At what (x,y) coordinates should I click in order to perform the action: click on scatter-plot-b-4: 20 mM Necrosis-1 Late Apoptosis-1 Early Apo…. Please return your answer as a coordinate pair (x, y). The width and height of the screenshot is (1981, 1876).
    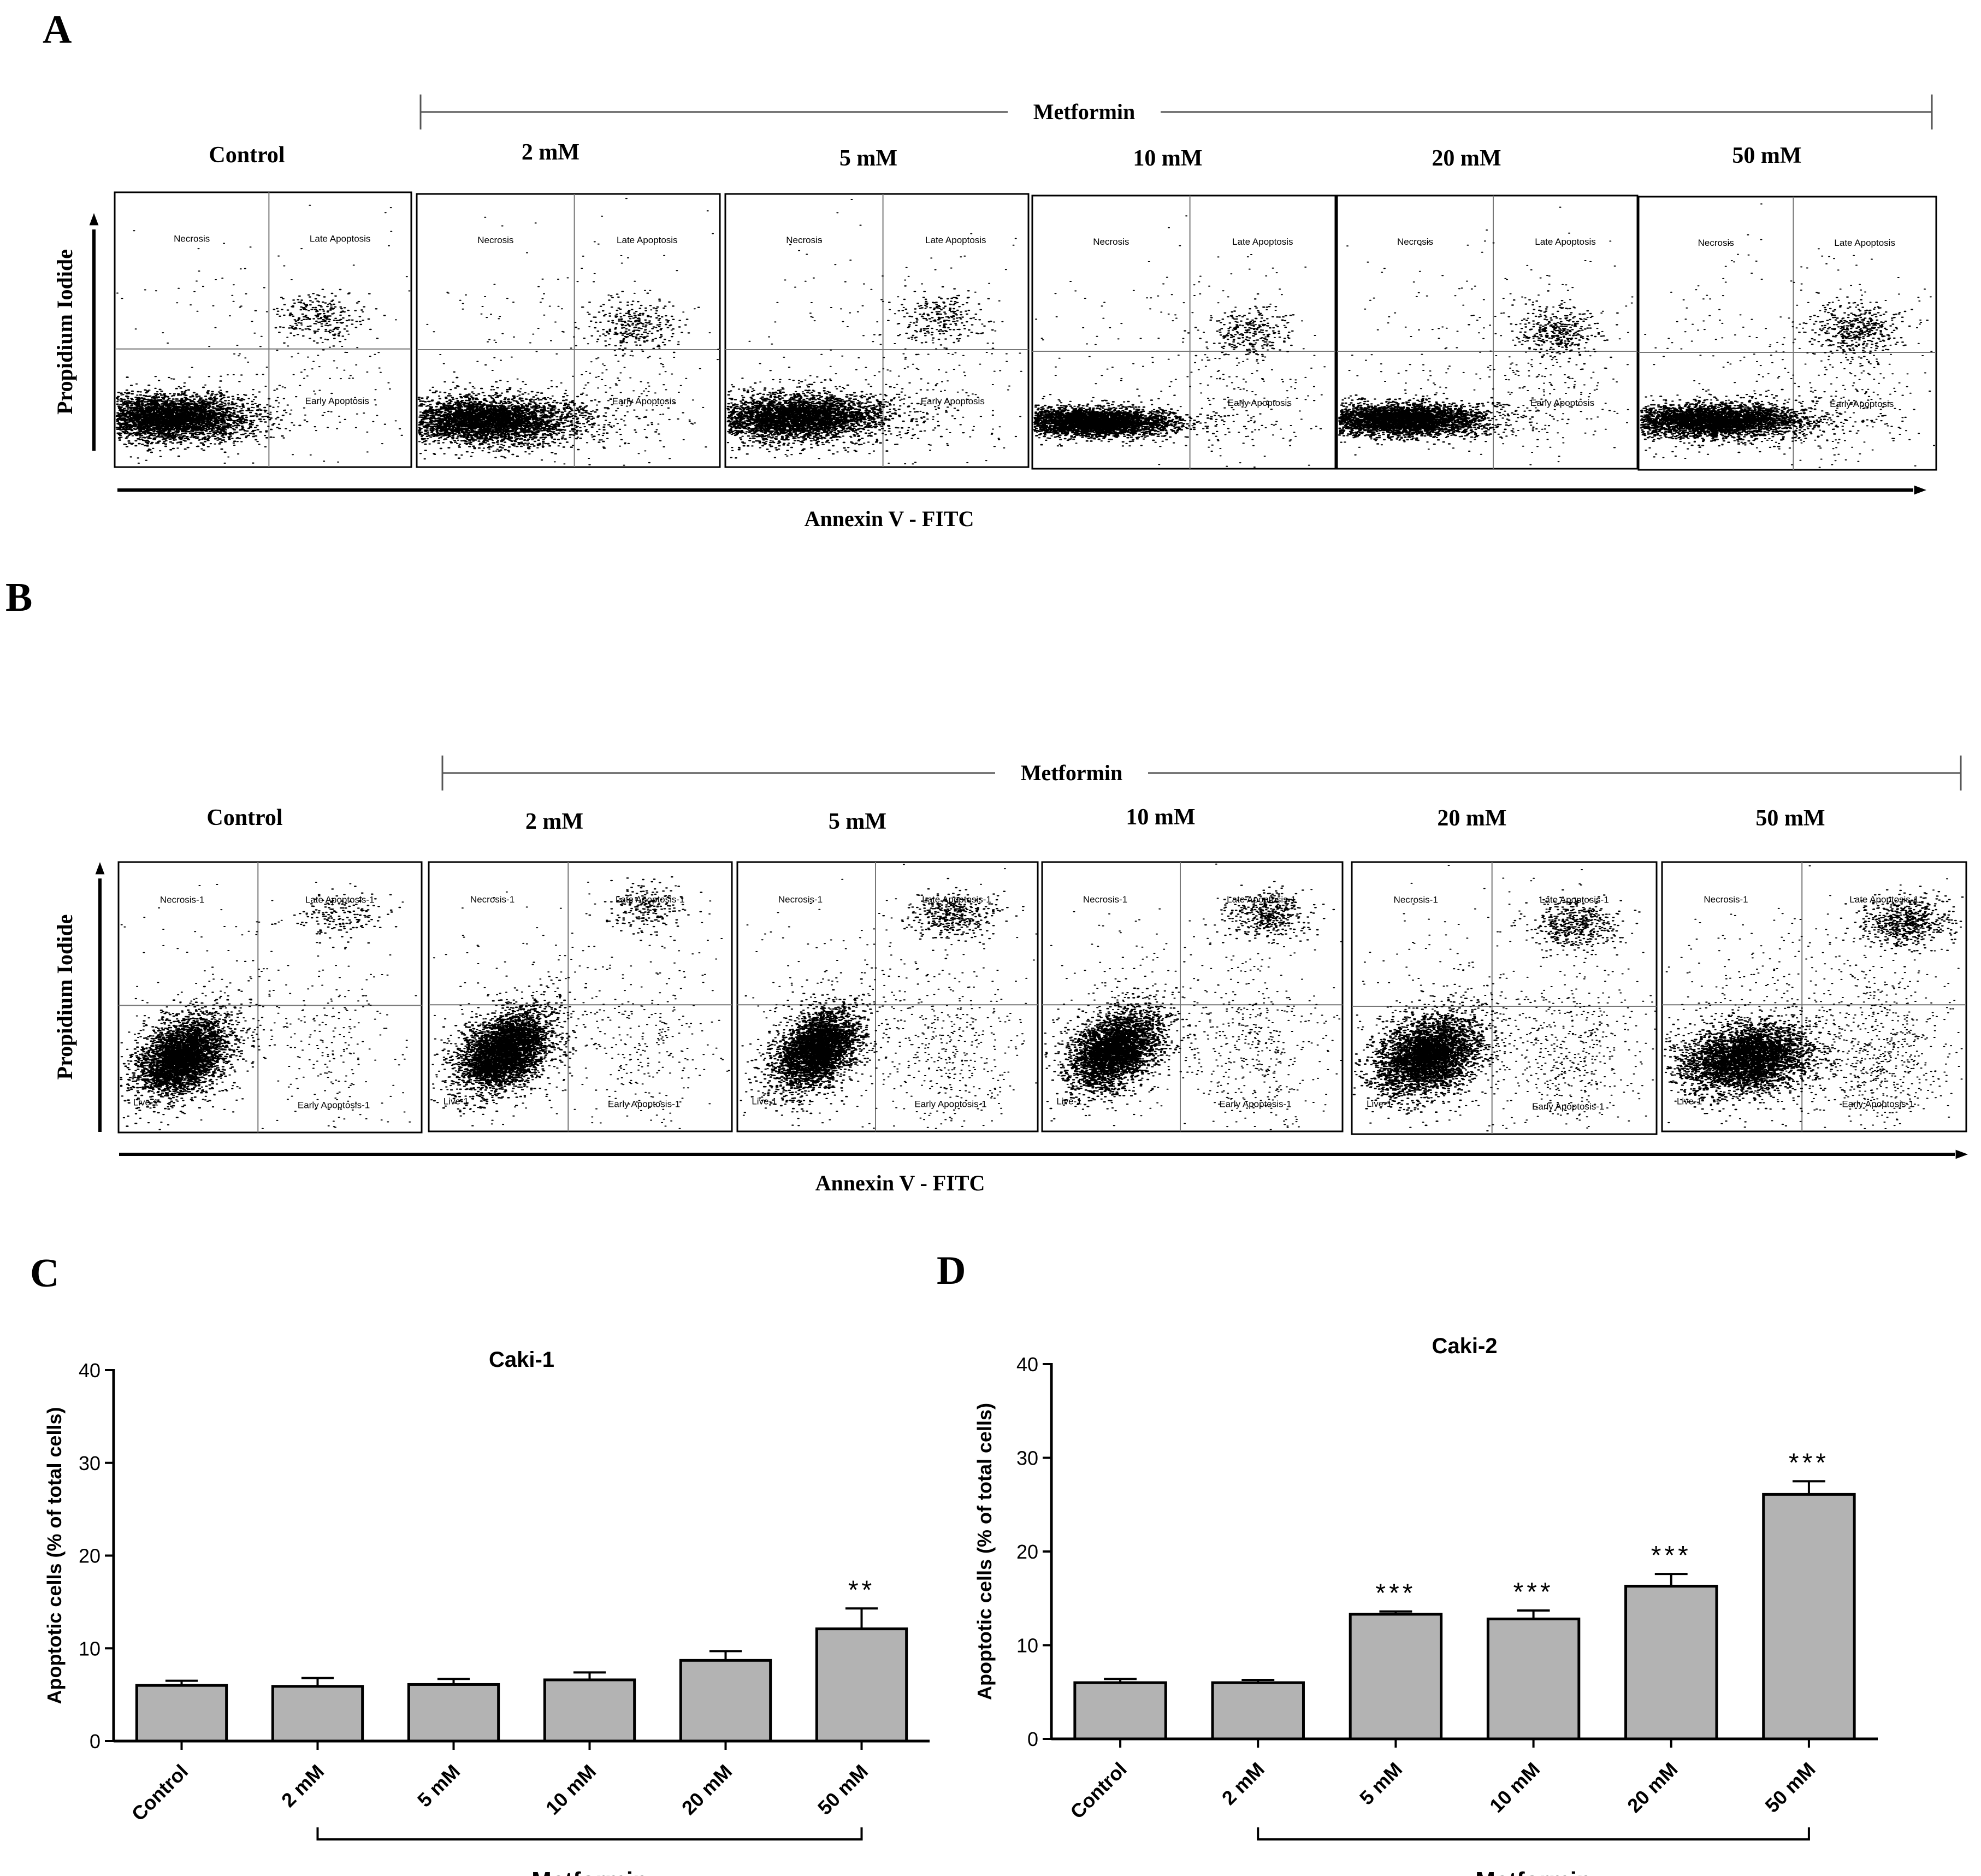
    Looking at the image, I should click on (1504, 971).